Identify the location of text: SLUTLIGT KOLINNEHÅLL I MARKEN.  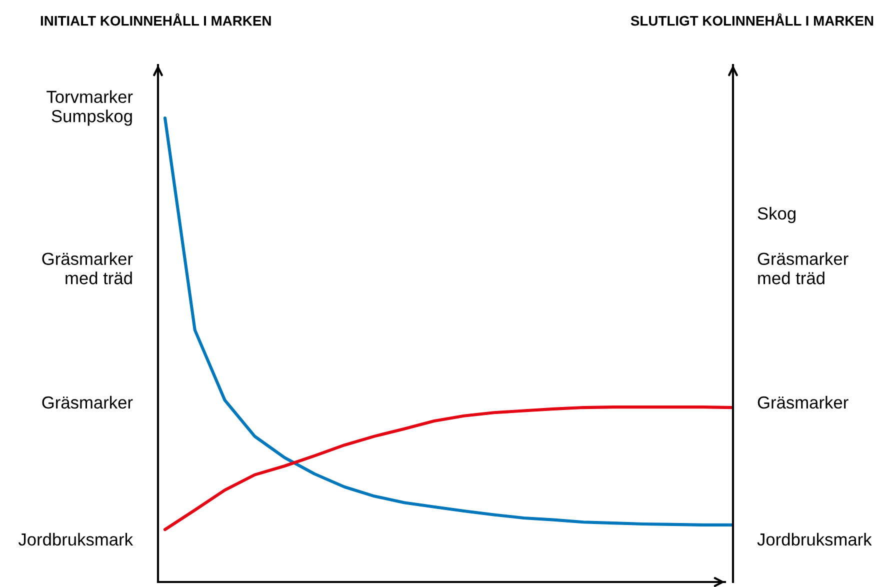
(752, 19).